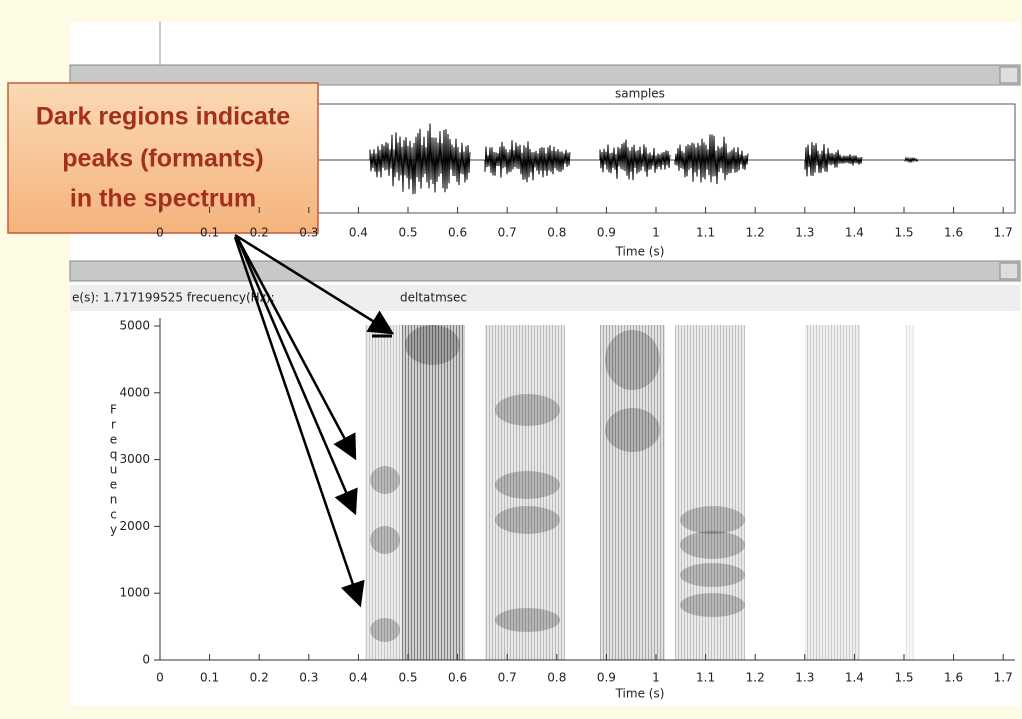 The width and height of the screenshot is (1022, 719). I want to click on callout-box, so click(163, 158).